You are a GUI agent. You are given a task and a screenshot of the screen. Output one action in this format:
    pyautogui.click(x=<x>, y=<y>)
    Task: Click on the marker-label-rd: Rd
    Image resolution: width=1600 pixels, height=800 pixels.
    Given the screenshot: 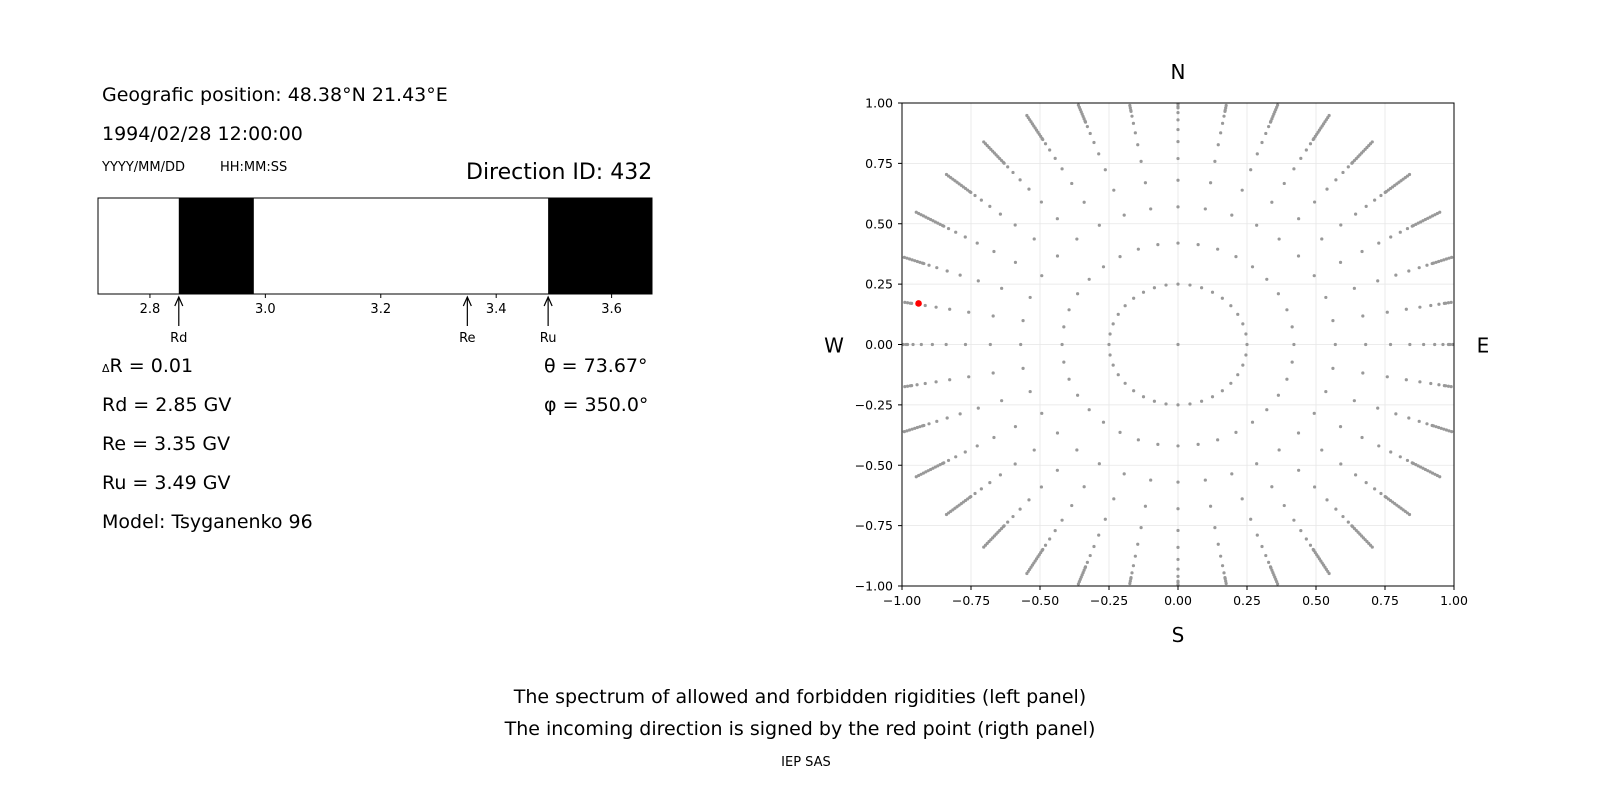 What is the action you would take?
    pyautogui.click(x=178, y=338)
    